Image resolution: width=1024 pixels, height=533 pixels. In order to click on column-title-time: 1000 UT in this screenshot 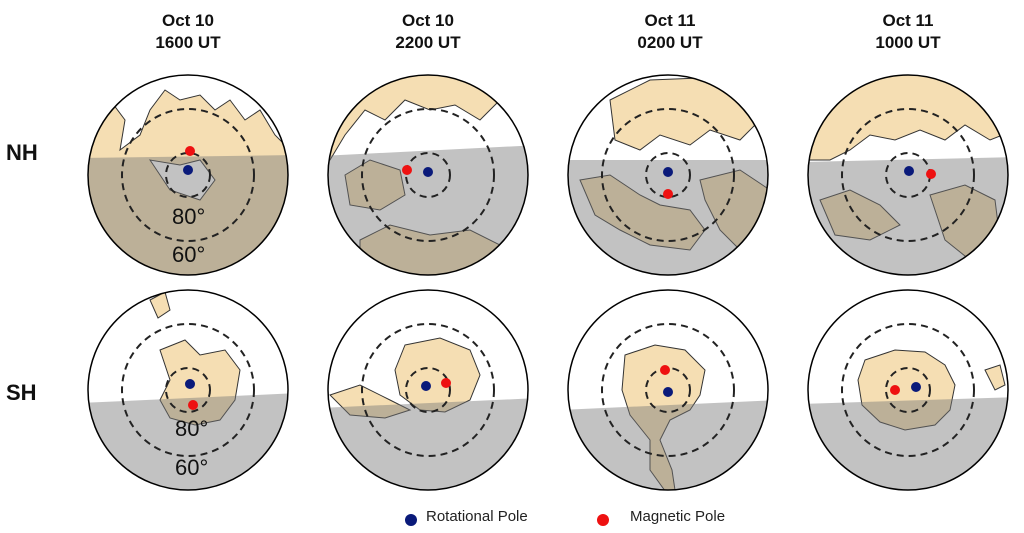, I will do `click(908, 42)`.